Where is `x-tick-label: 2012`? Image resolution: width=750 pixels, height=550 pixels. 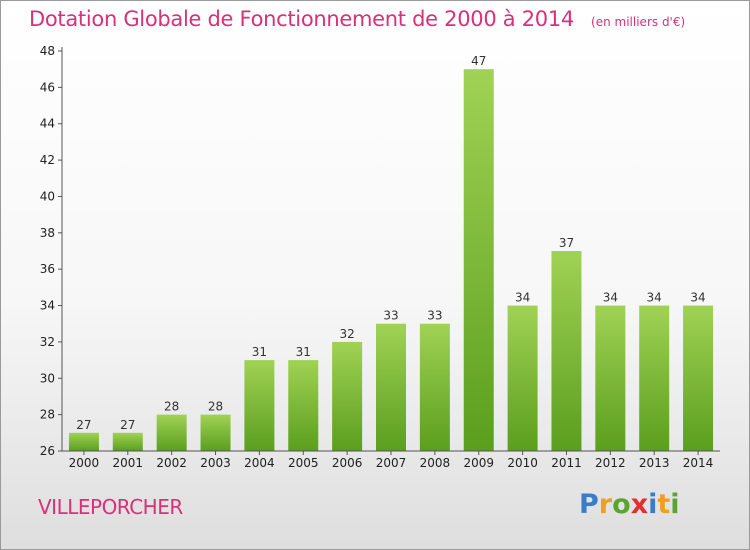
x-tick-label: 2012 is located at coordinates (610, 463).